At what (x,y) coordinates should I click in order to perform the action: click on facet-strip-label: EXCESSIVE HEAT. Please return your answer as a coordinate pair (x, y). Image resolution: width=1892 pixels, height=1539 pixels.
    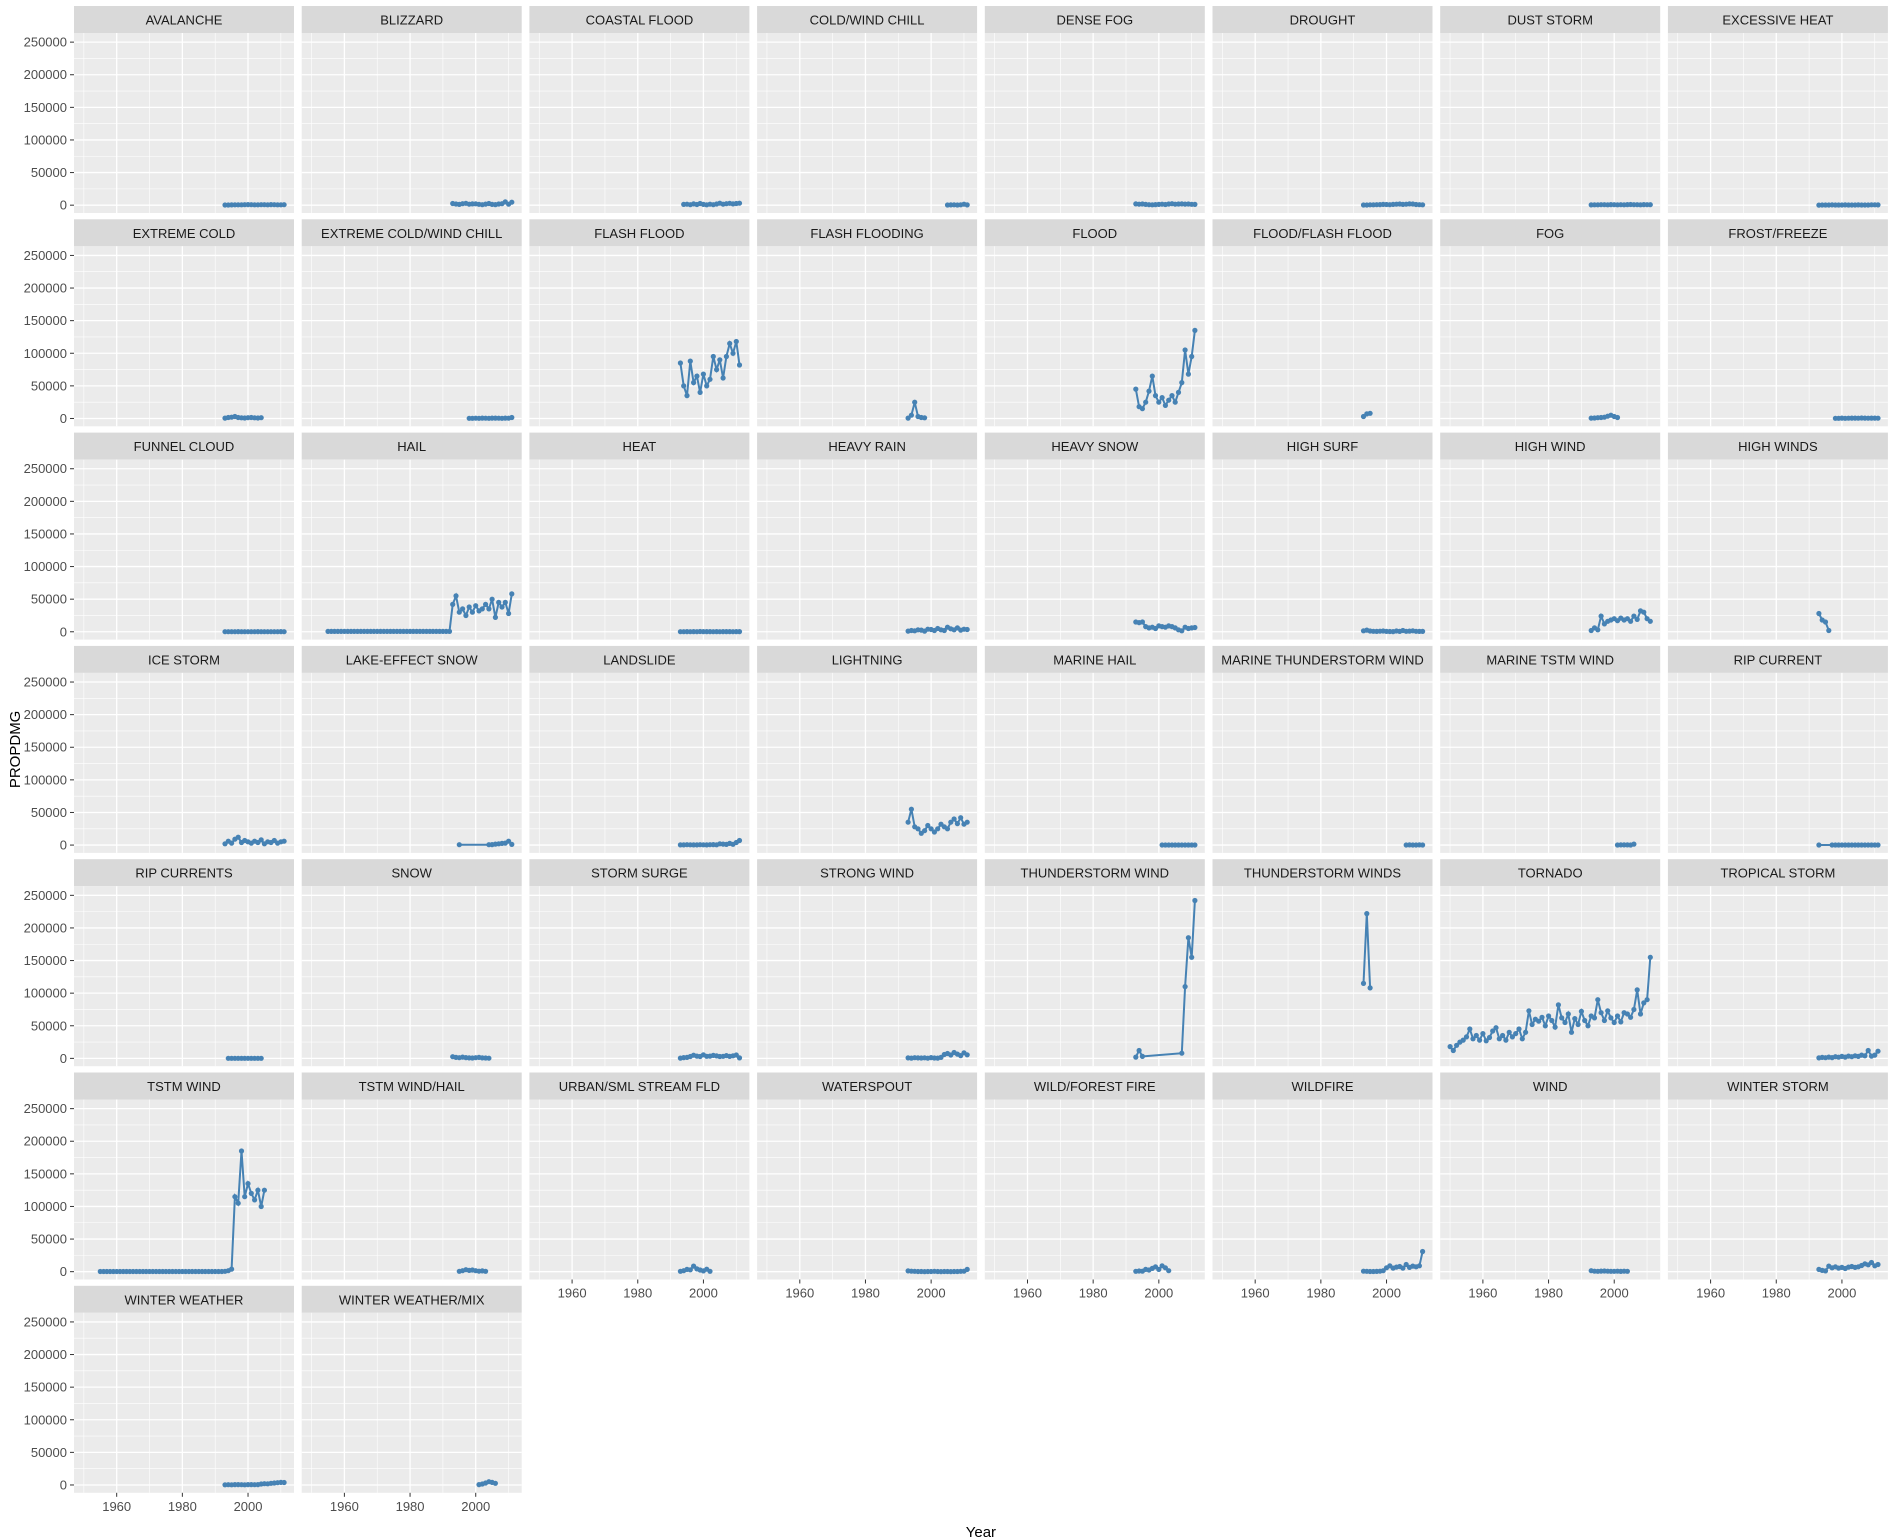
    Looking at the image, I should click on (1777, 20).